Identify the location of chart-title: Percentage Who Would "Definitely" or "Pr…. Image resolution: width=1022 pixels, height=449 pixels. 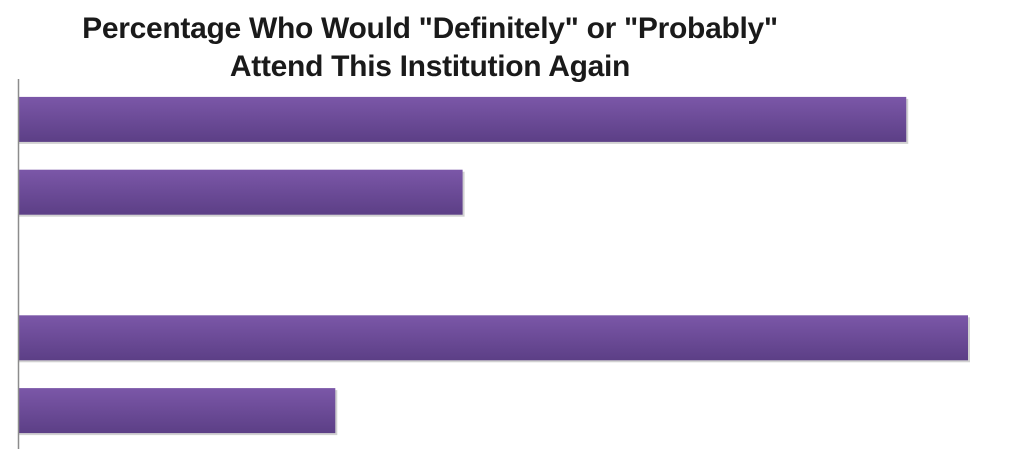
(430, 48).